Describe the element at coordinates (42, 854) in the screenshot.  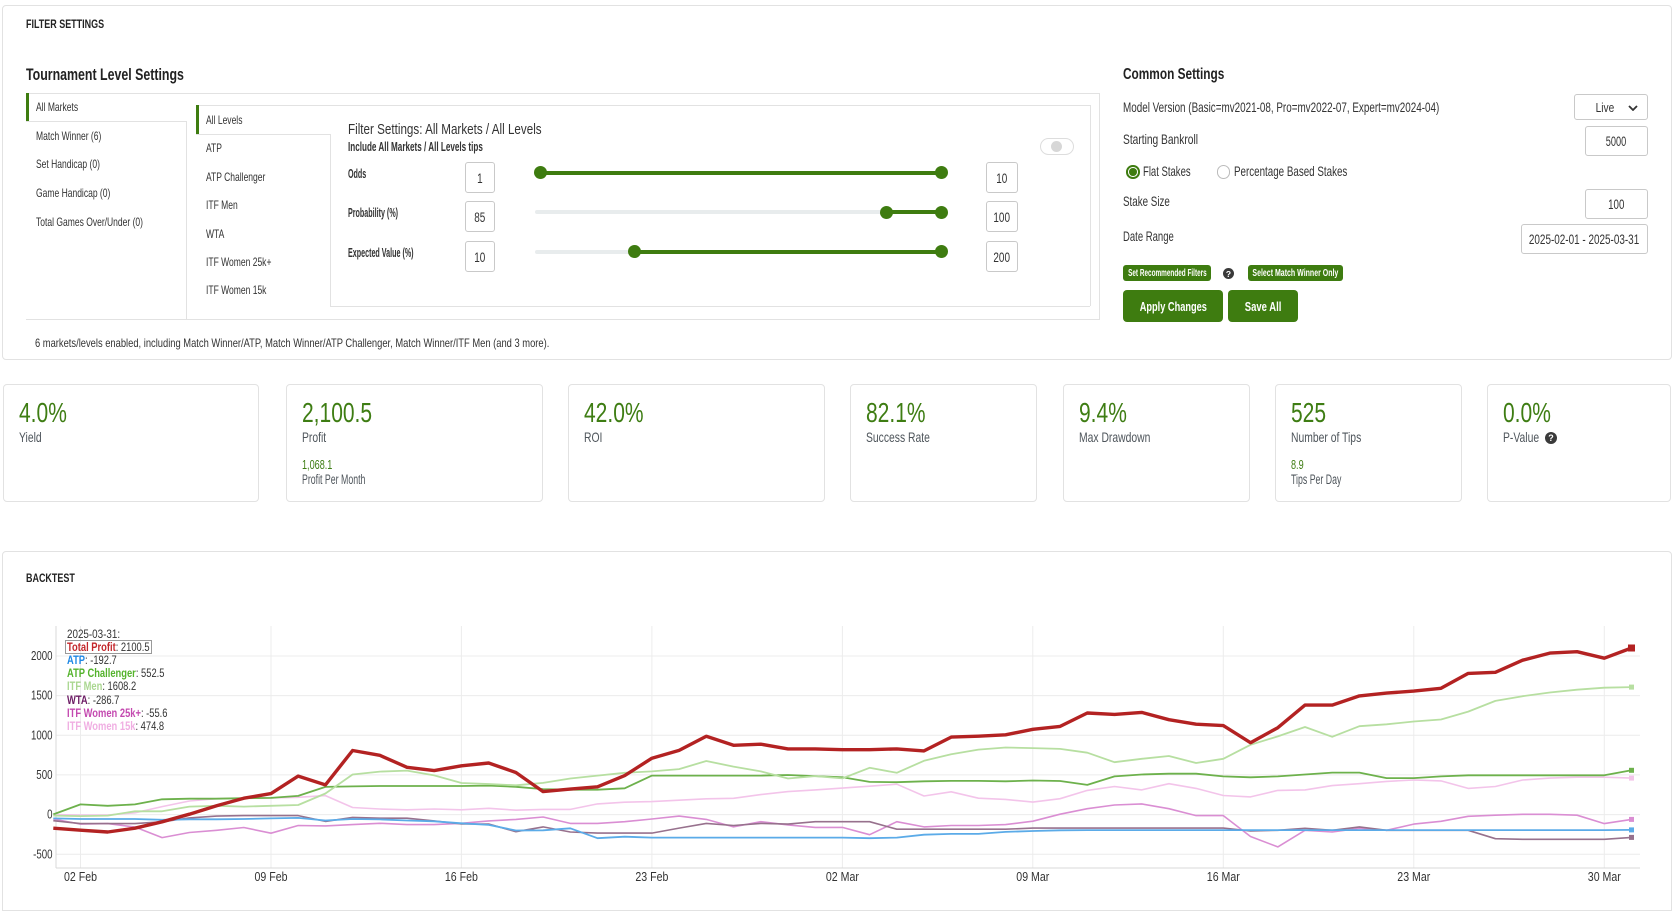
I see `svg-text: -500` at that location.